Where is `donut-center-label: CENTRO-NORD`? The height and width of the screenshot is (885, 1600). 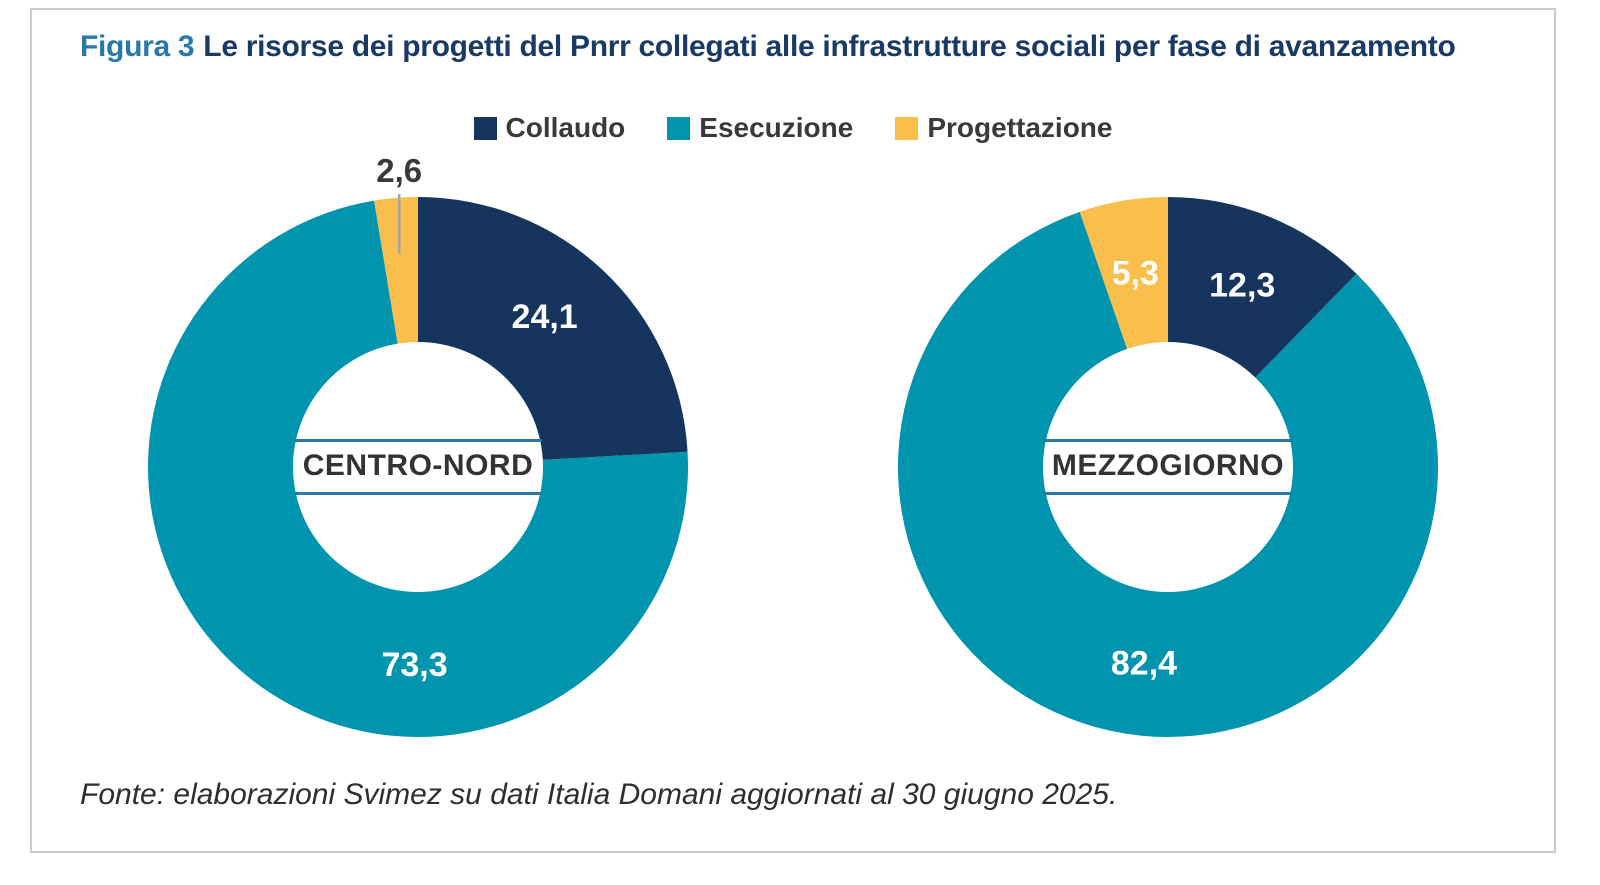
donut-center-label: CENTRO-NORD is located at coordinates (418, 467).